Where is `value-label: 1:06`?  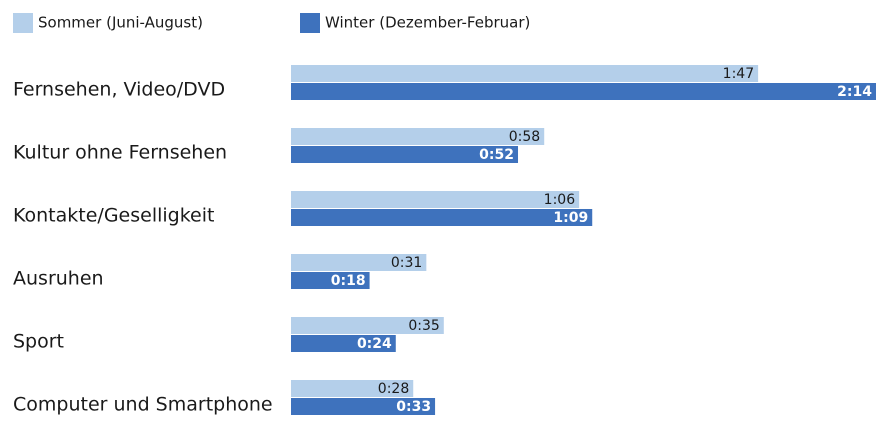 value-label: 1:06 is located at coordinates (560, 200).